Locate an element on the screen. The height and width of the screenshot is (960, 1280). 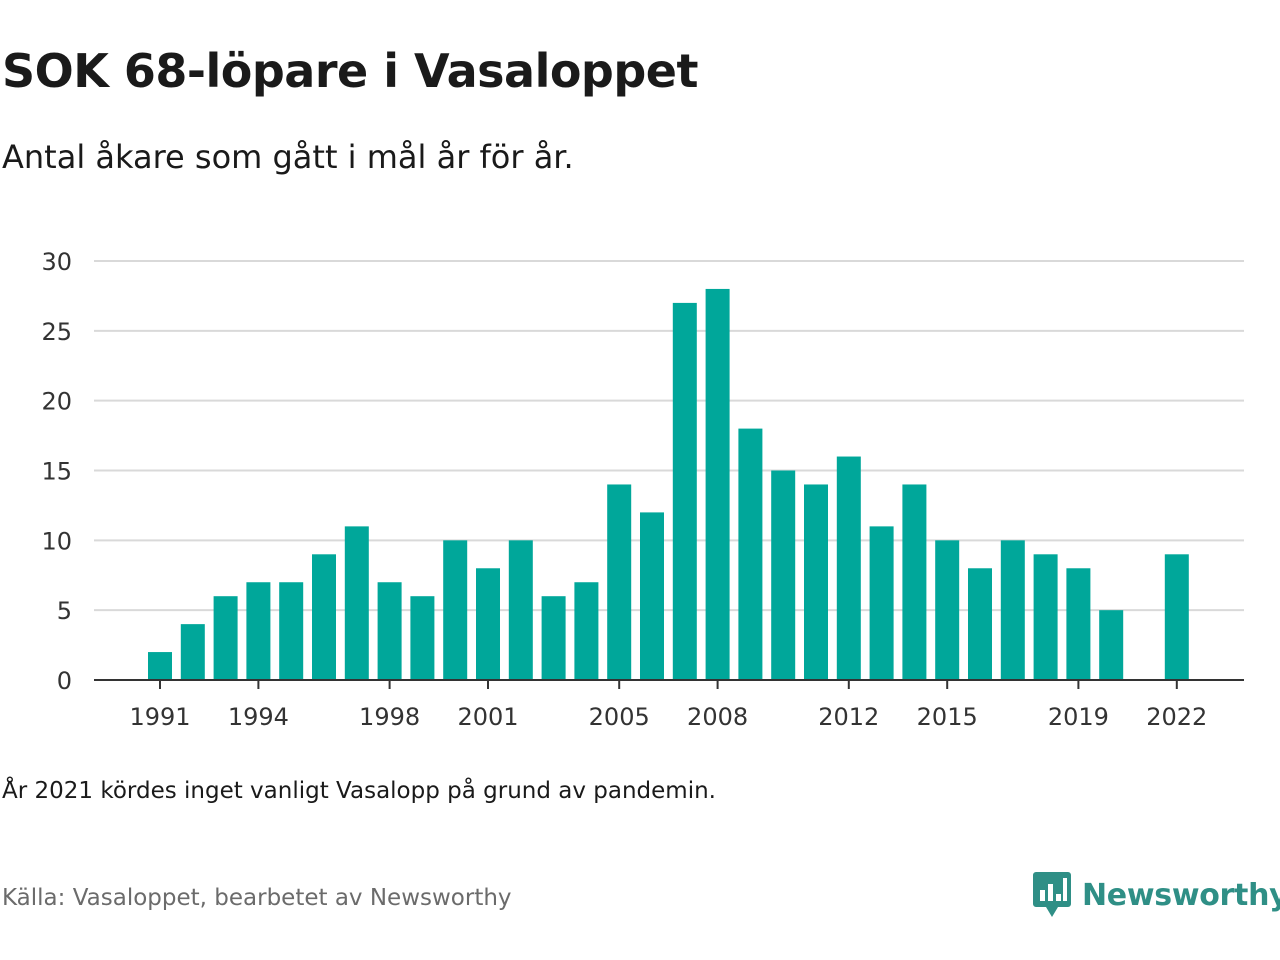
bar-2011 is located at coordinates (816, 582).